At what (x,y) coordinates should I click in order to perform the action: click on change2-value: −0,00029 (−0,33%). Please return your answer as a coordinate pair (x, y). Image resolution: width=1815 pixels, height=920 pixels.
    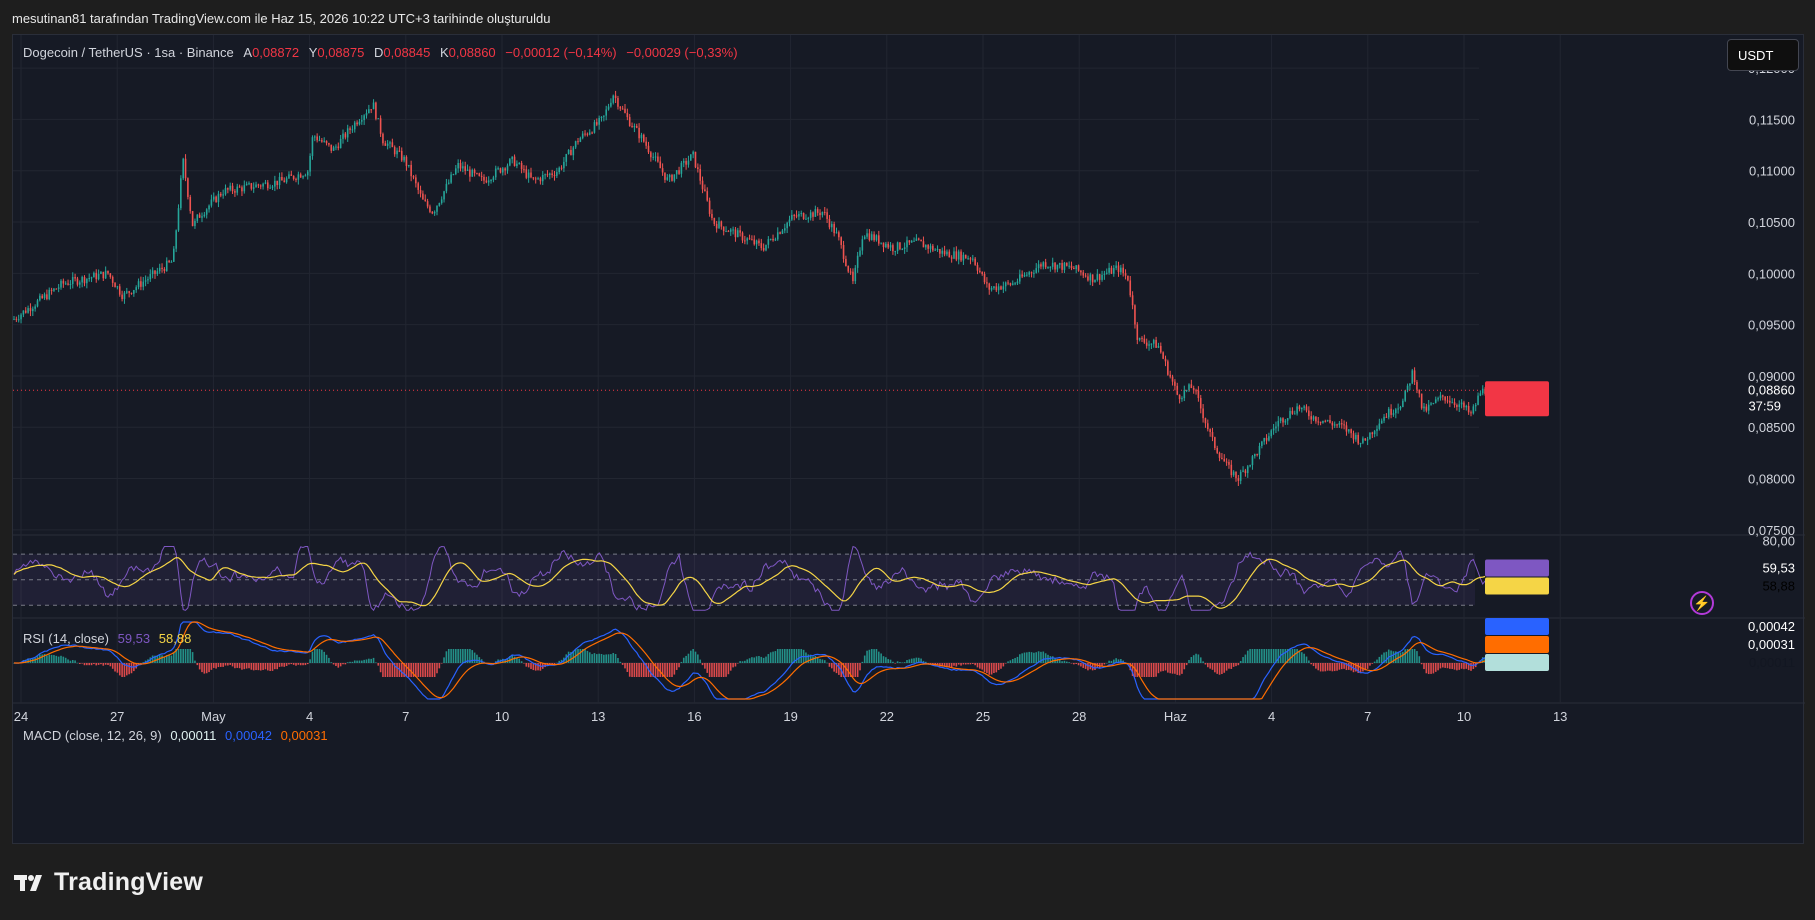
    Looking at the image, I should click on (682, 52).